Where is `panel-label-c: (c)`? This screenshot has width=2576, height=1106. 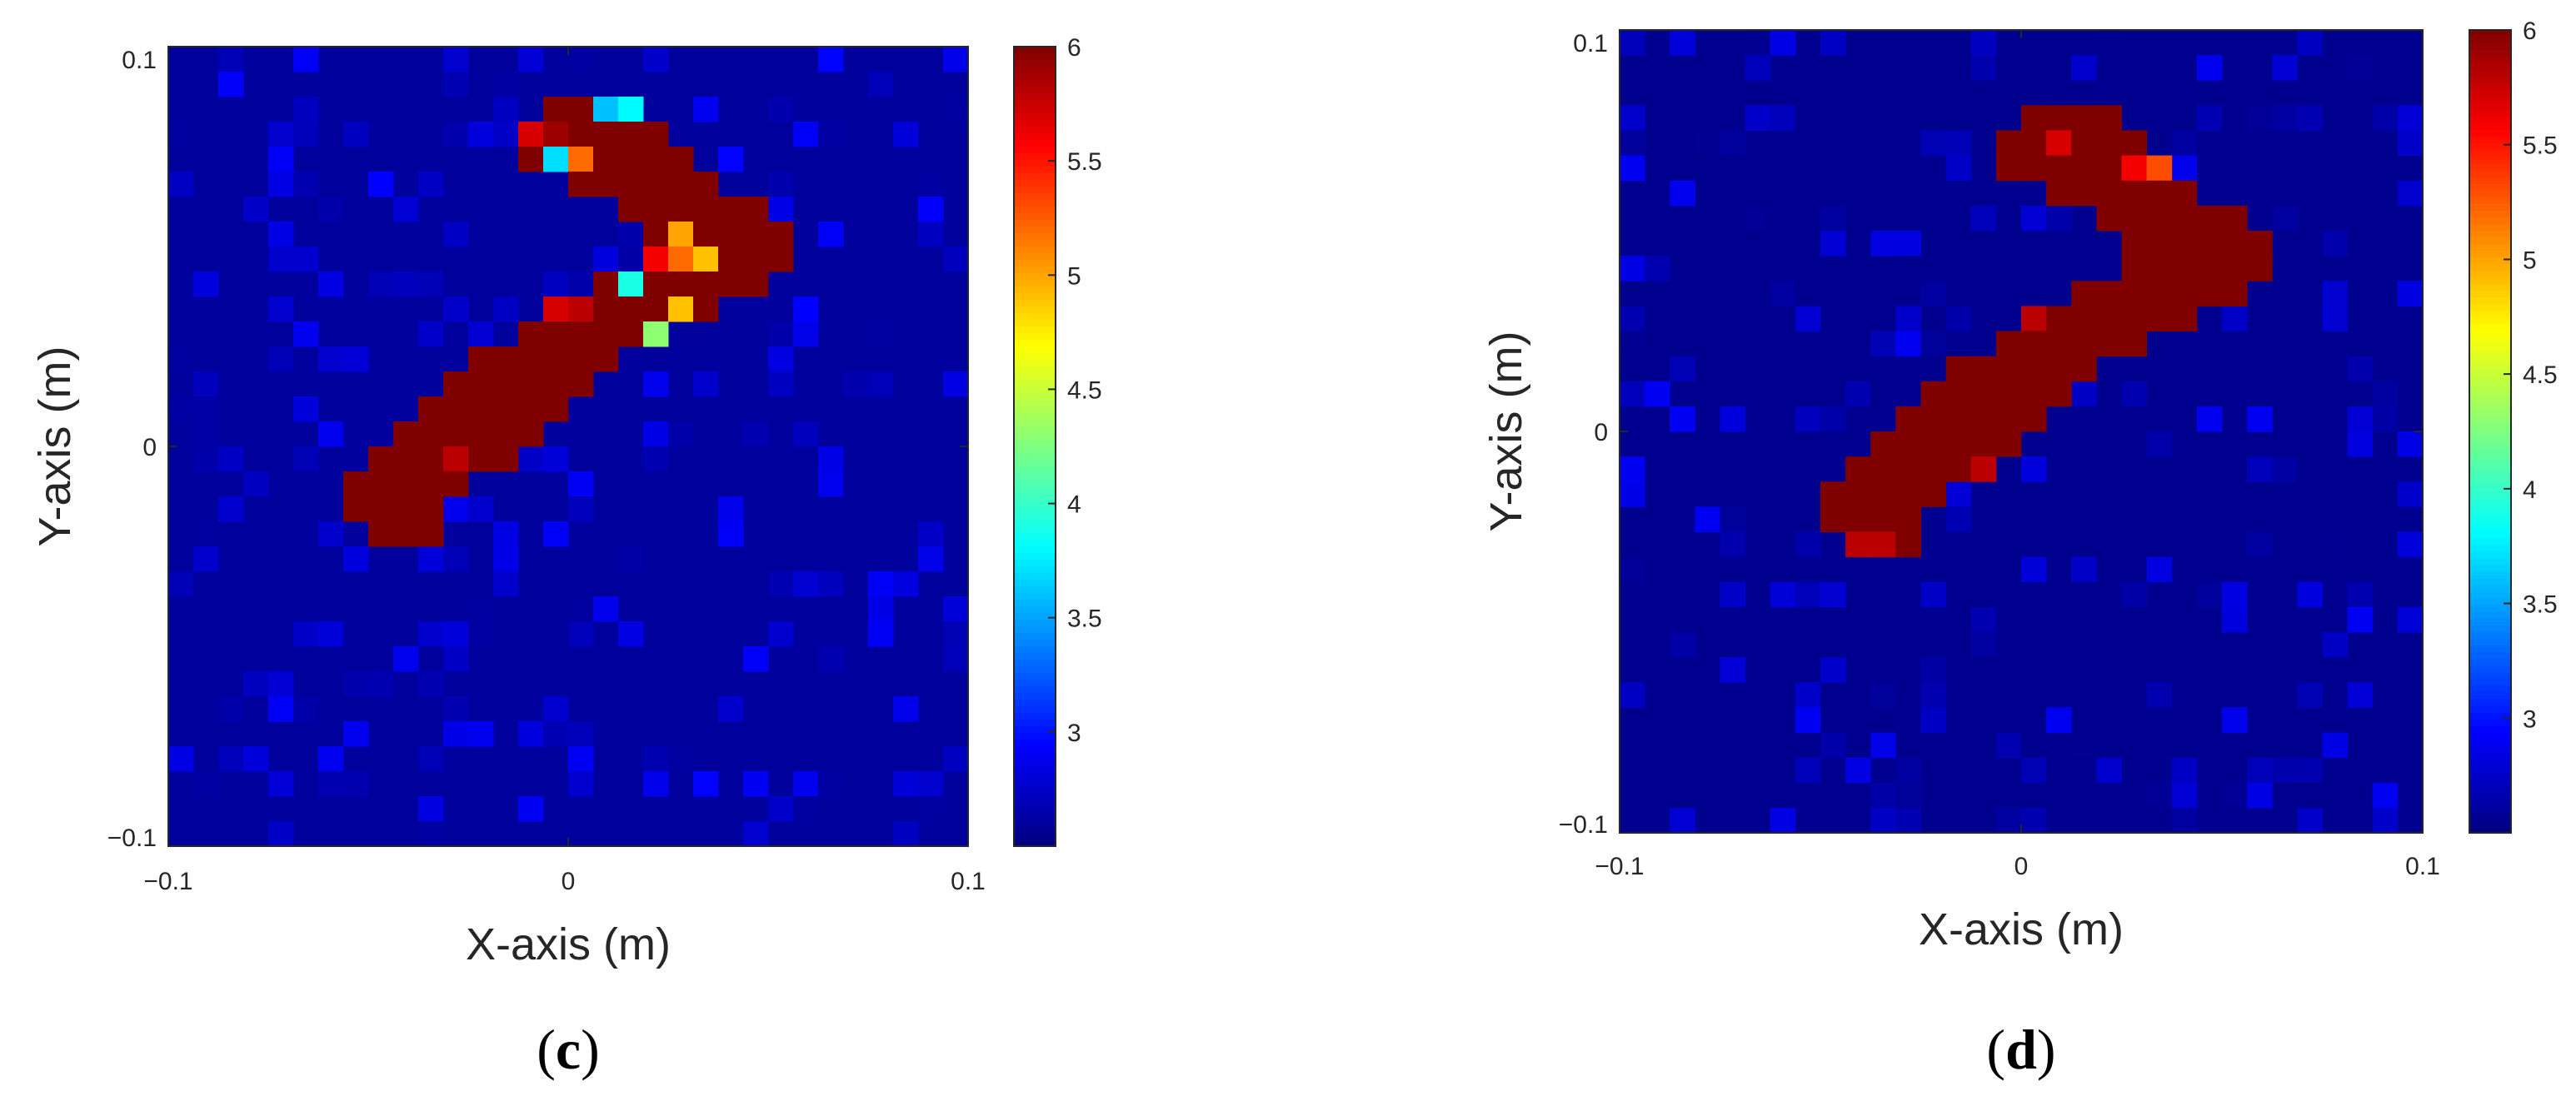 panel-label-c: (c) is located at coordinates (568, 1049).